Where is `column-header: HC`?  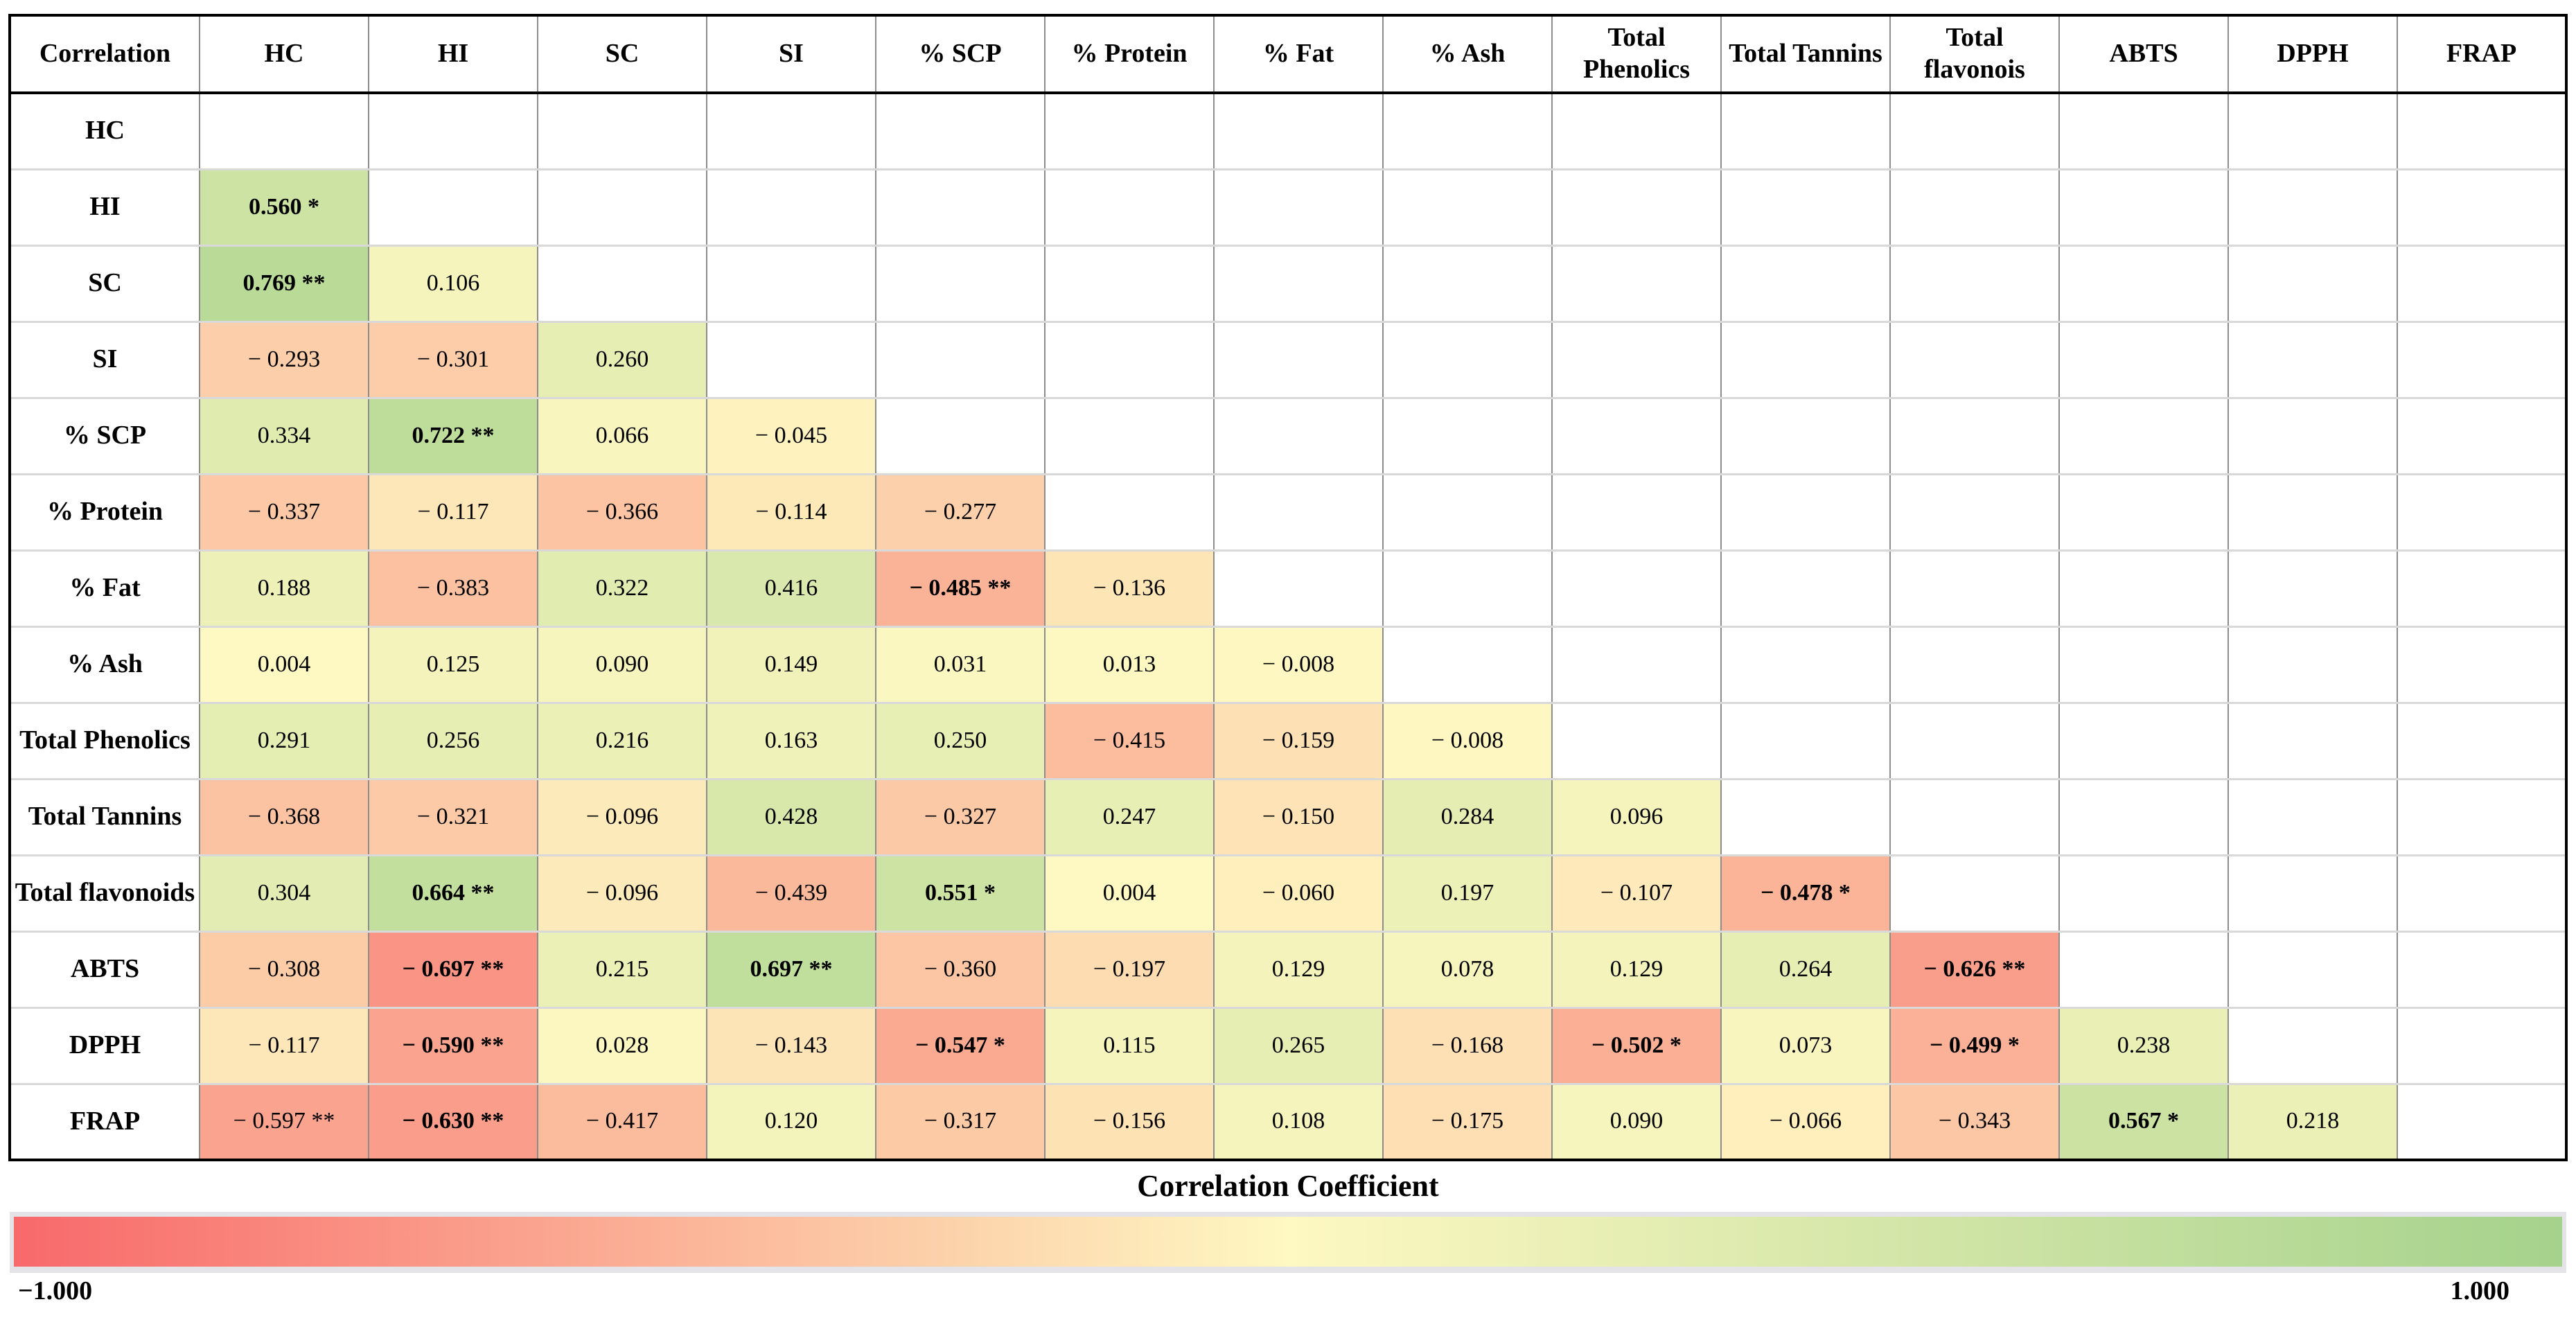
column-header: HC is located at coordinates (284, 54).